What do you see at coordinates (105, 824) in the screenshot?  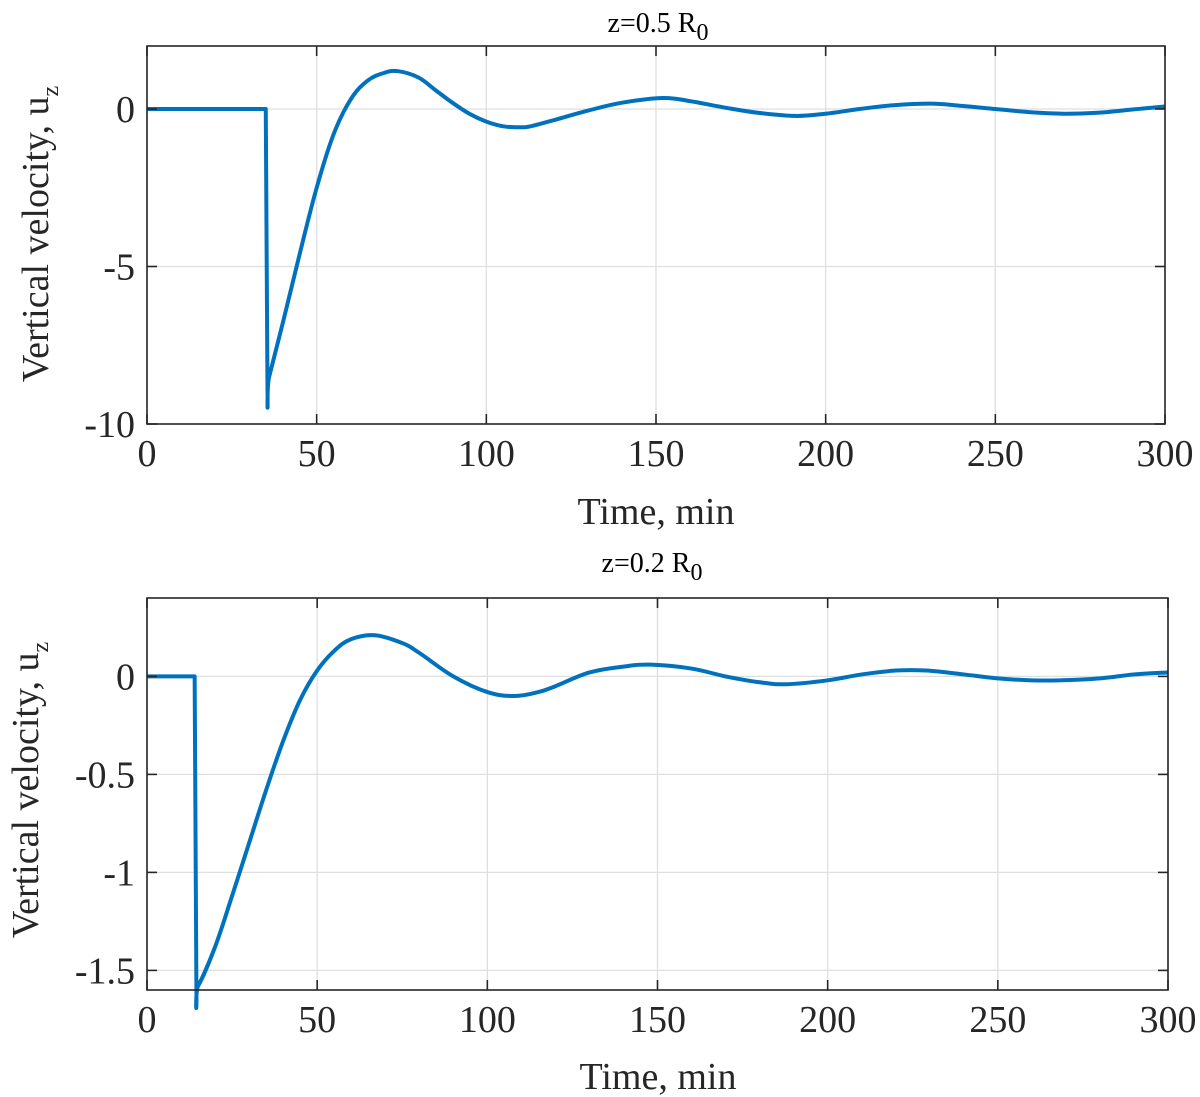 I see `y-tick-labels: 0 -0.5 -1 -1.5` at bounding box center [105, 824].